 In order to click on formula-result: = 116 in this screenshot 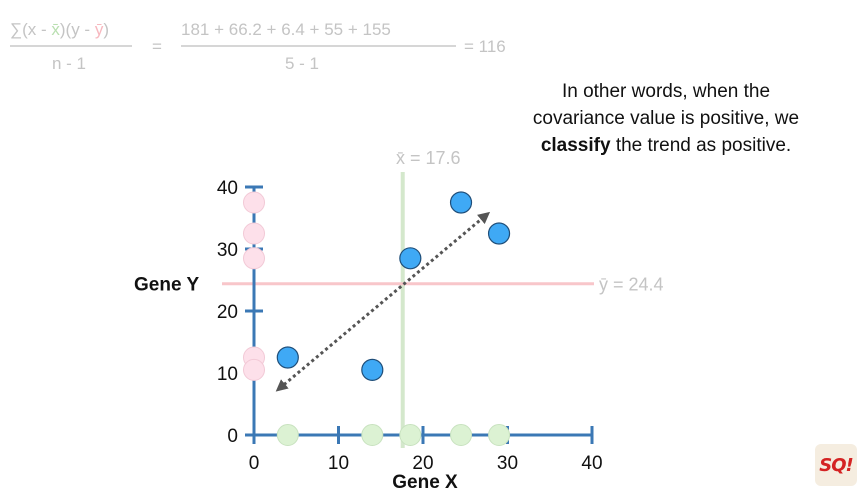, I will do `click(485, 46)`.